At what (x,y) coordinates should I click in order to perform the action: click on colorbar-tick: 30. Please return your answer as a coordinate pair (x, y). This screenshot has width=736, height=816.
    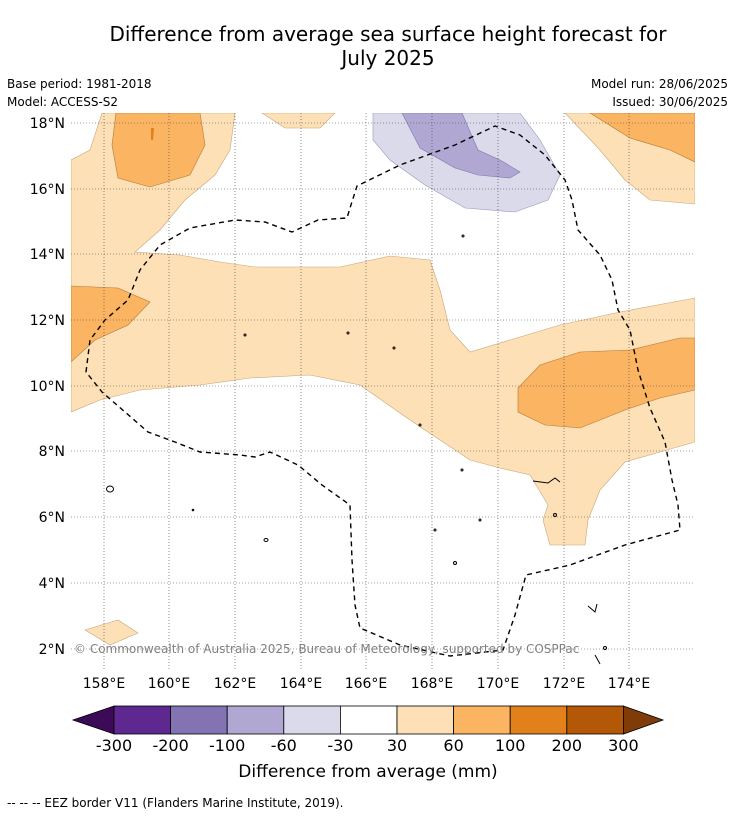
    Looking at the image, I should click on (397, 745).